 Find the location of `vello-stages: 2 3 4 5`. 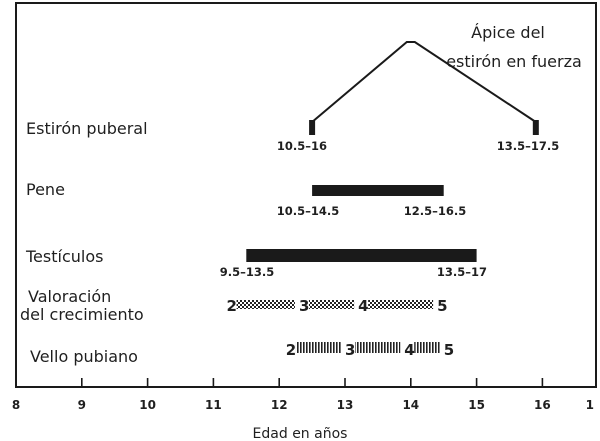

vello-stages: 2 3 4 5 is located at coordinates (370, 350).